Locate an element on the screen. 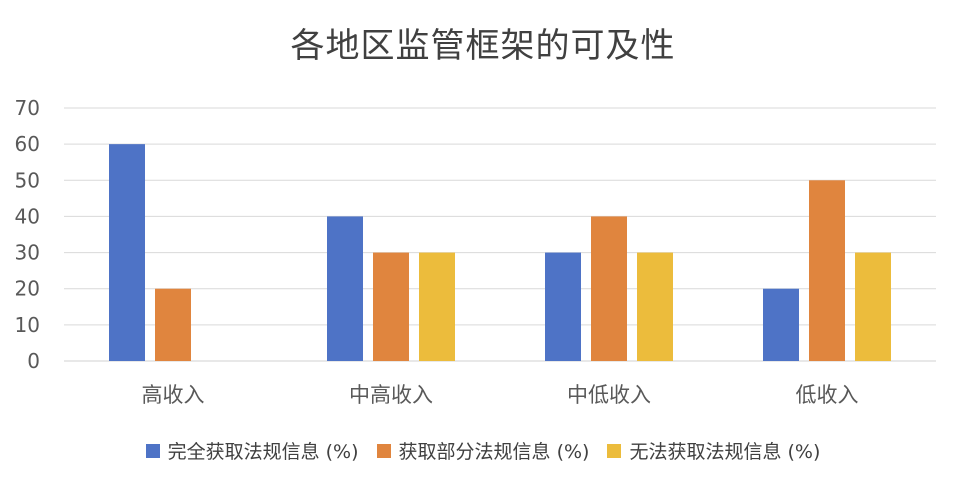  legend-label-partial-access: 获取部分法规信息 (%) is located at coordinates (494, 452).